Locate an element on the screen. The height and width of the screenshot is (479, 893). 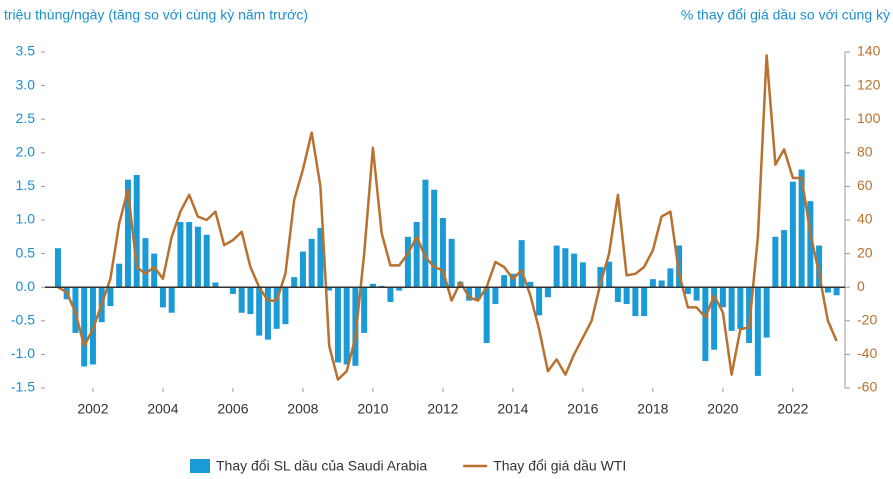
y2-tick-label: 140 is located at coordinates (869, 51).